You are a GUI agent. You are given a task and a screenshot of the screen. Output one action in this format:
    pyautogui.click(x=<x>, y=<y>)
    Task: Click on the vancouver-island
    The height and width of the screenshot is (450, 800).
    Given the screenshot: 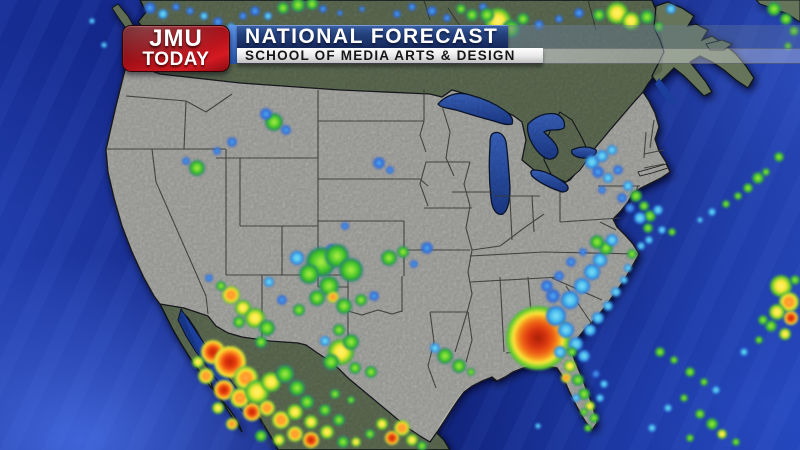 What is the action you would take?
    pyautogui.click(x=124, y=19)
    